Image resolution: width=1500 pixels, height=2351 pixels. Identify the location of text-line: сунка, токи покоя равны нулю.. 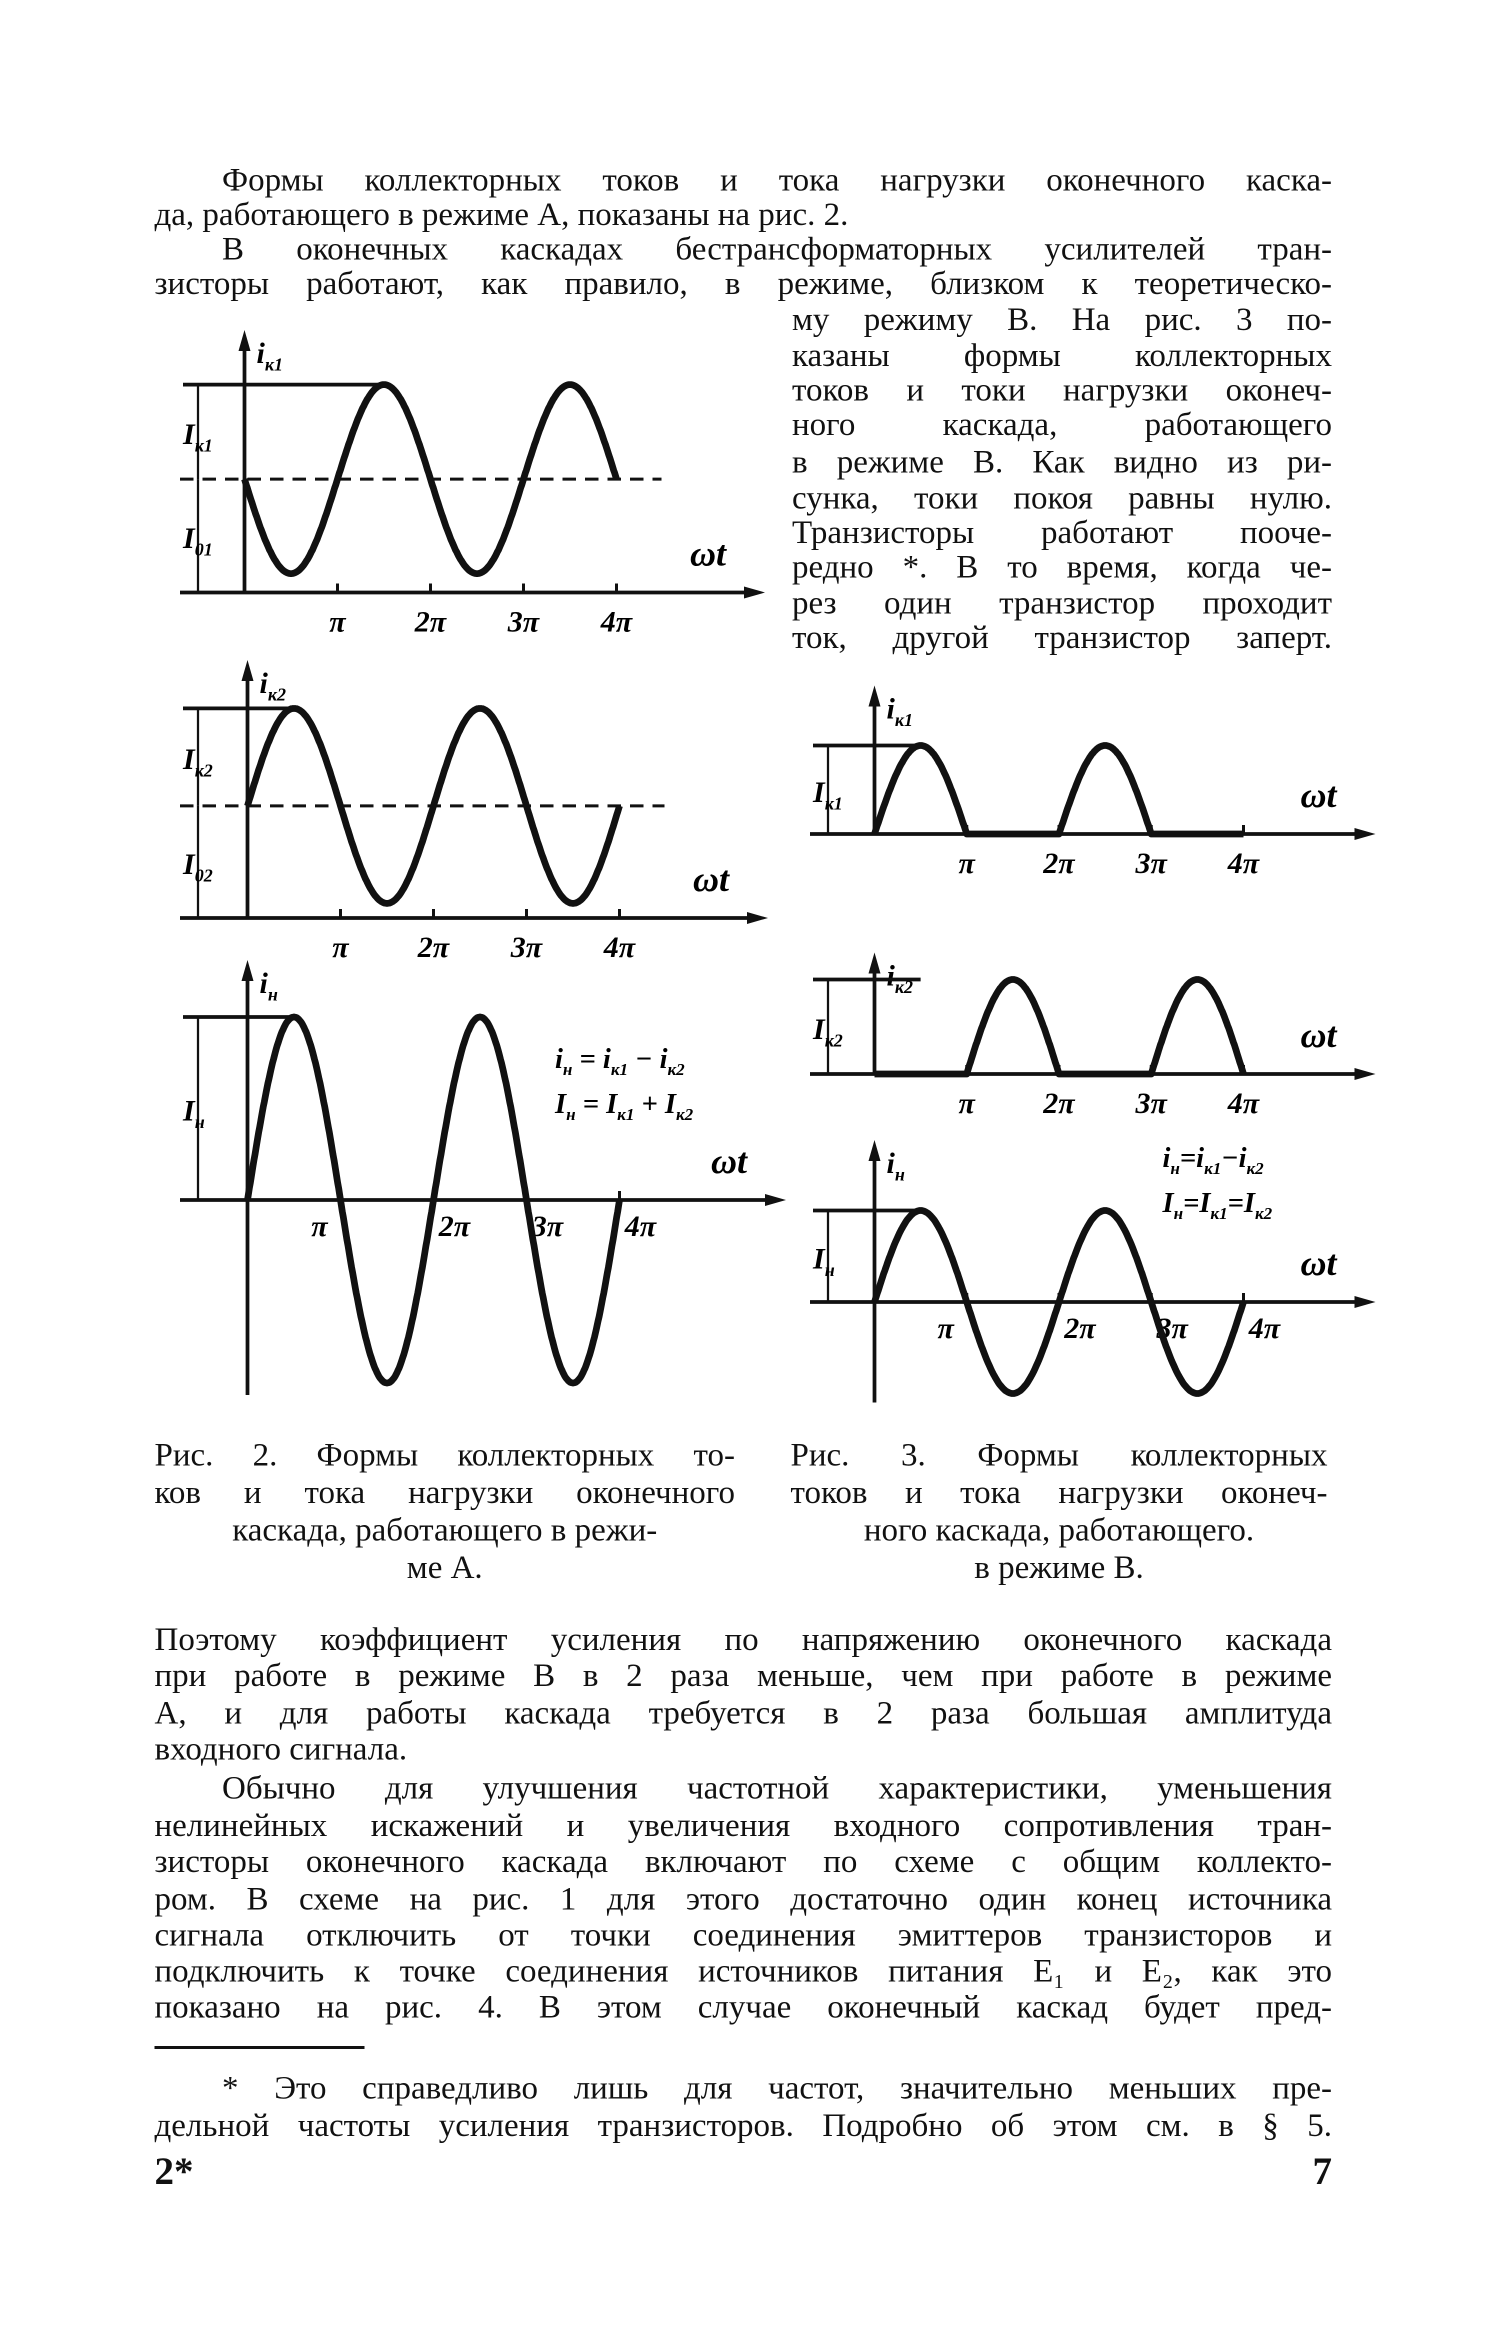
(1062, 497).